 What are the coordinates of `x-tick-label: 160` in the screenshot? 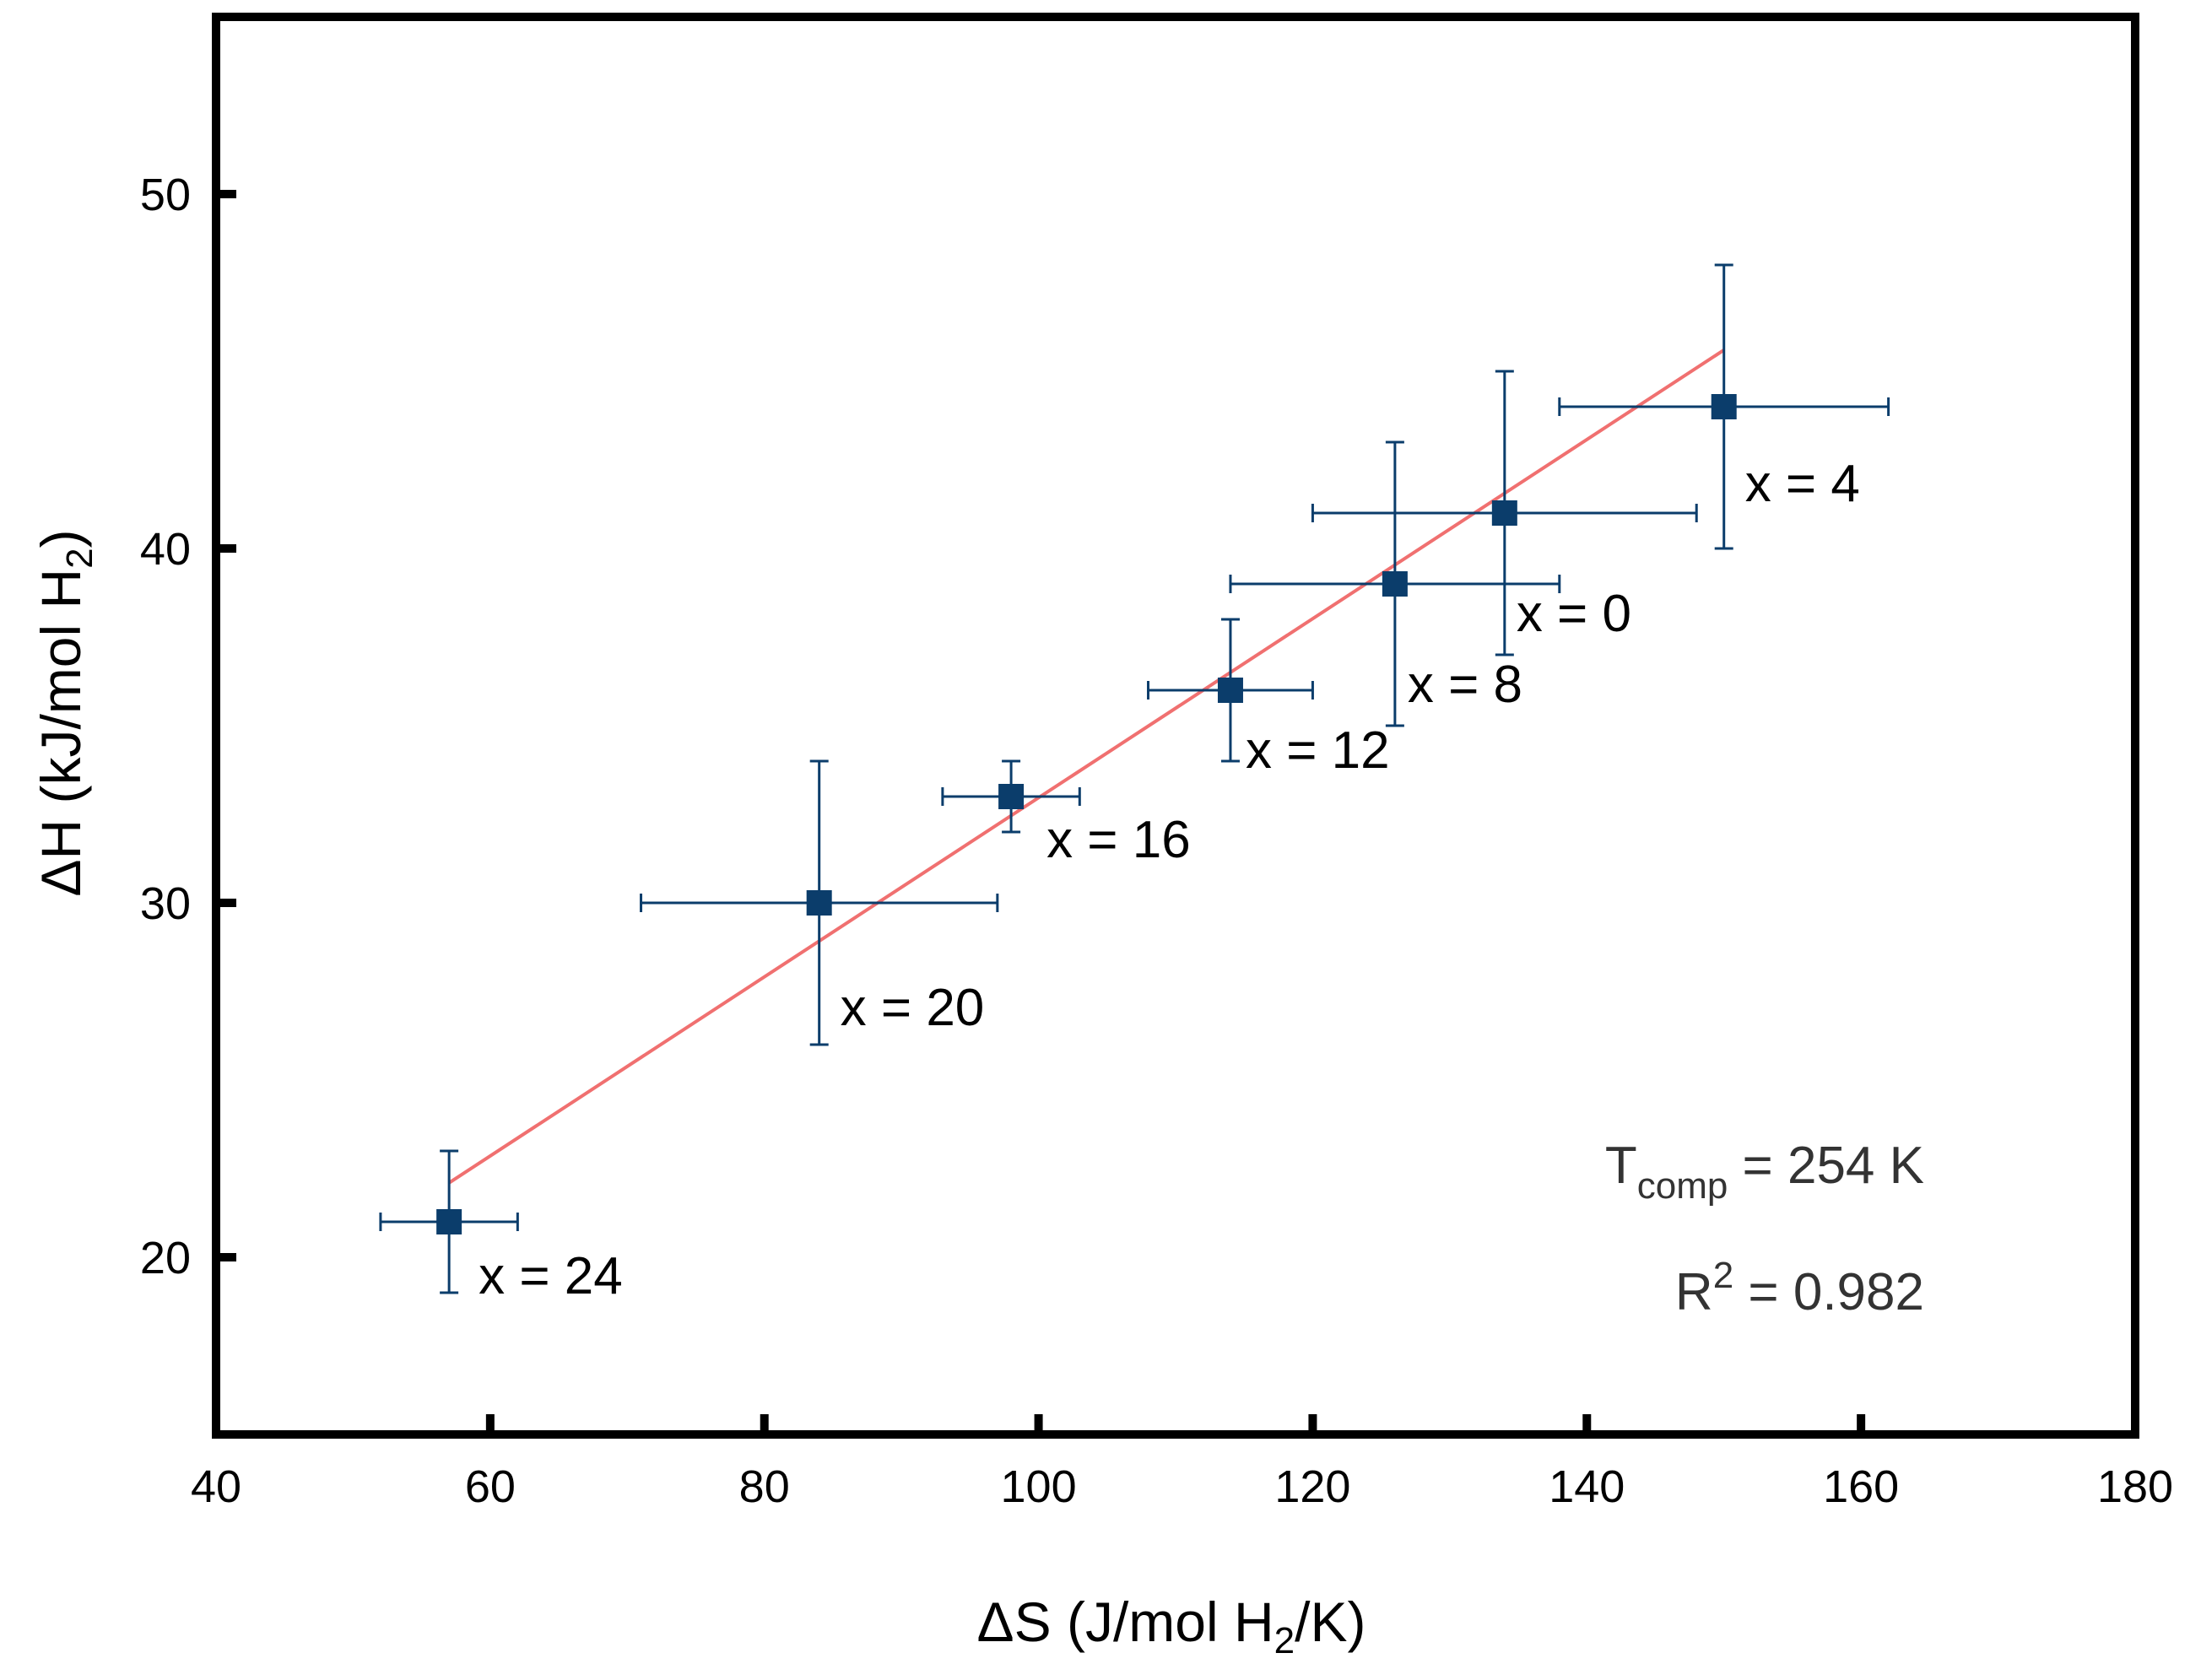 It's located at (1861, 1486).